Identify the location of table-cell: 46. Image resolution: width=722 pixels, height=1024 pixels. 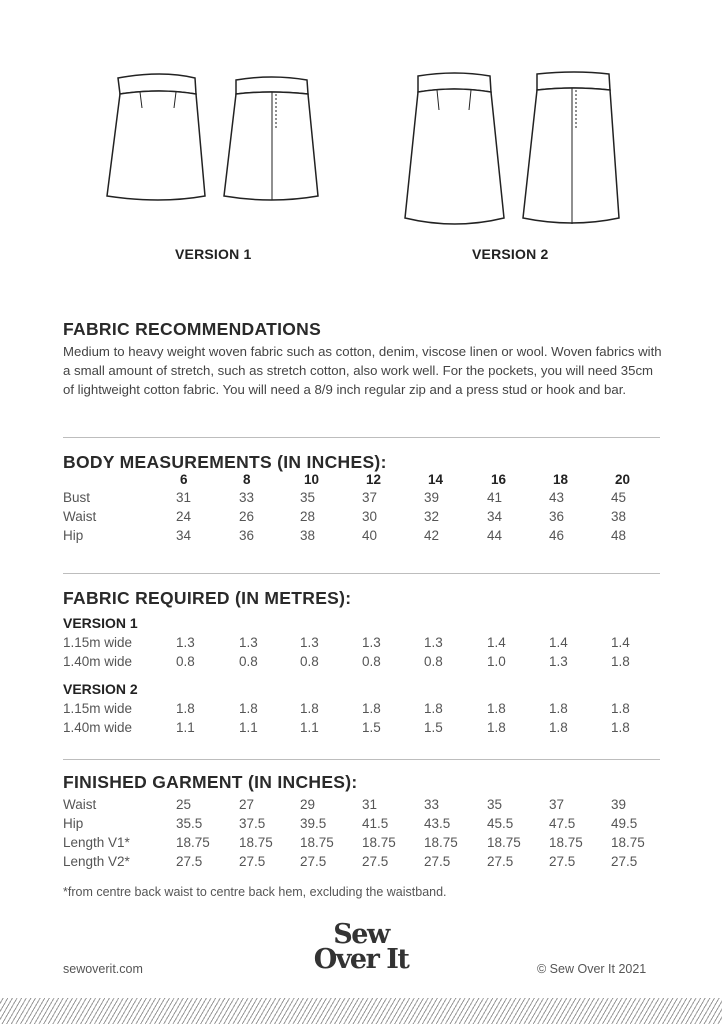
(557, 535).